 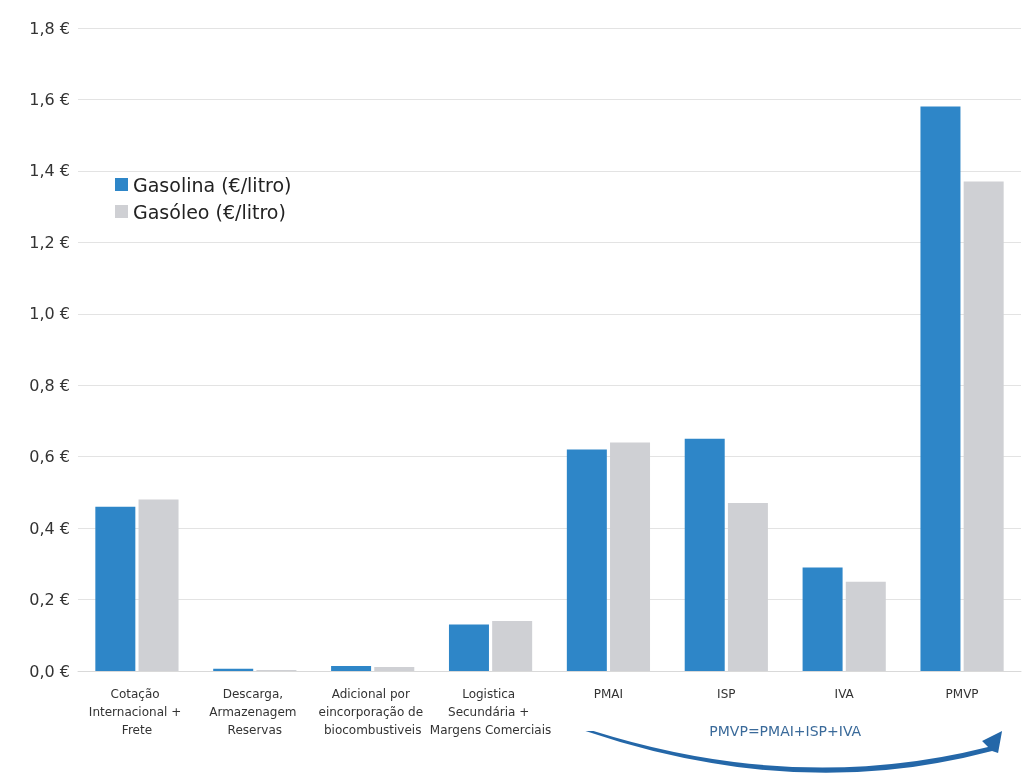 What do you see at coordinates (49, 600) in the screenshot?
I see `y-tick-label: 0,2 €` at bounding box center [49, 600].